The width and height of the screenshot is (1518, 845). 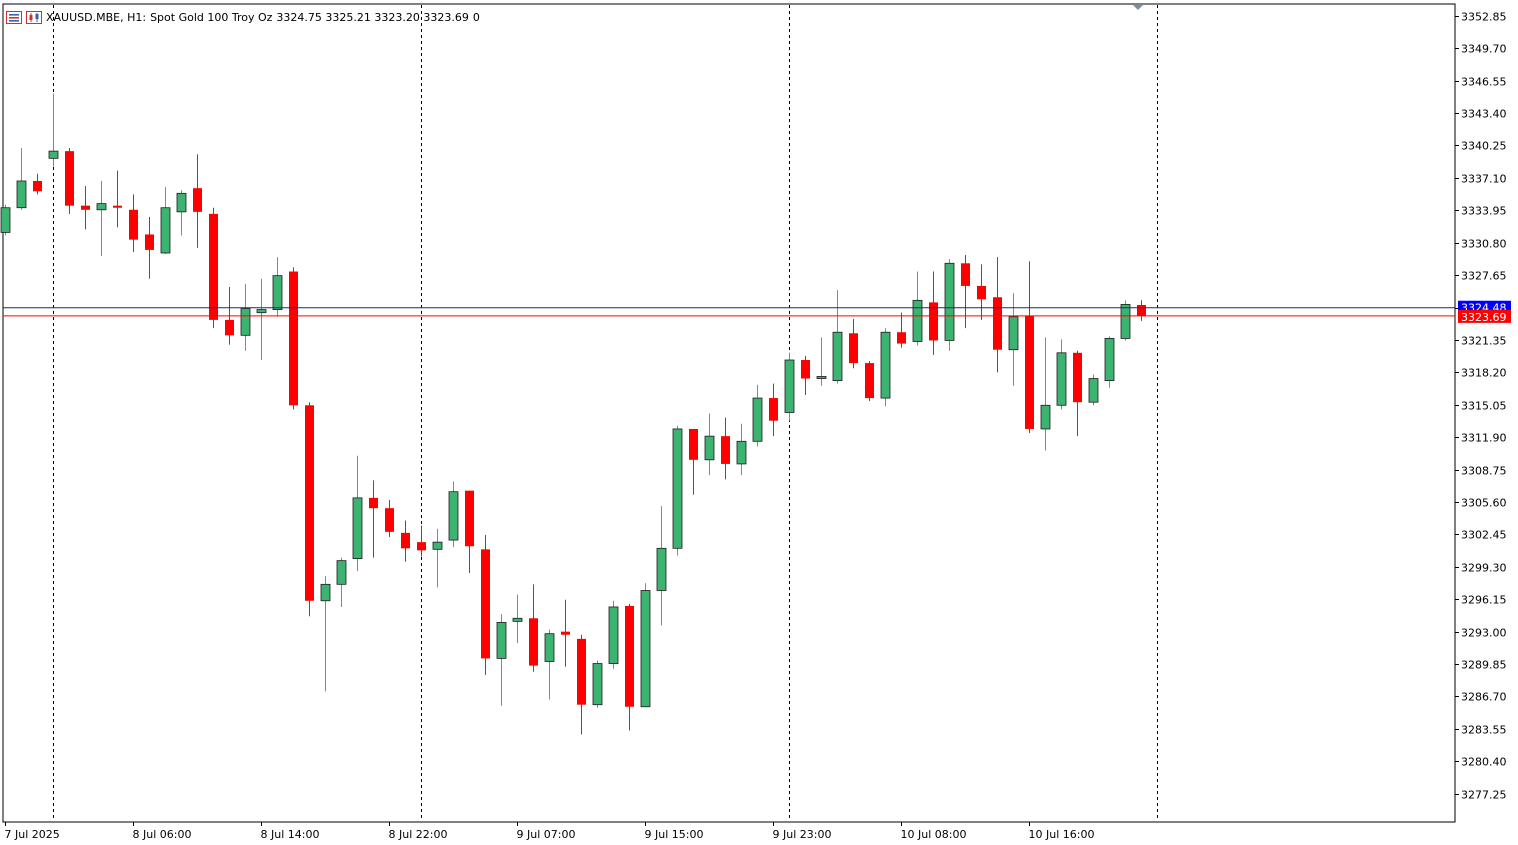 What do you see at coordinates (1484, 665) in the screenshot?
I see `price-tick-label: 3289.85` at bounding box center [1484, 665].